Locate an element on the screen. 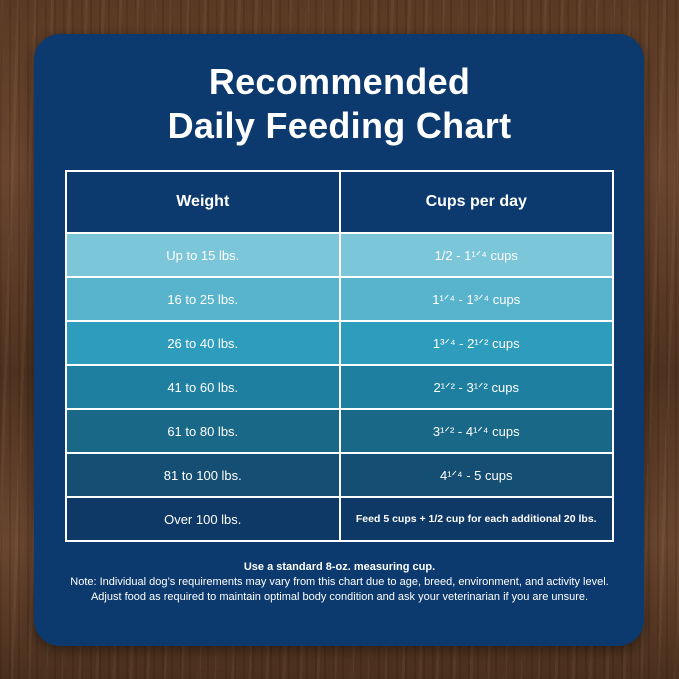  table-row: 61 to 80 lbs. 3¹ᐟ² - 4¹ᐟ⁴ cups is located at coordinates (339, 431).